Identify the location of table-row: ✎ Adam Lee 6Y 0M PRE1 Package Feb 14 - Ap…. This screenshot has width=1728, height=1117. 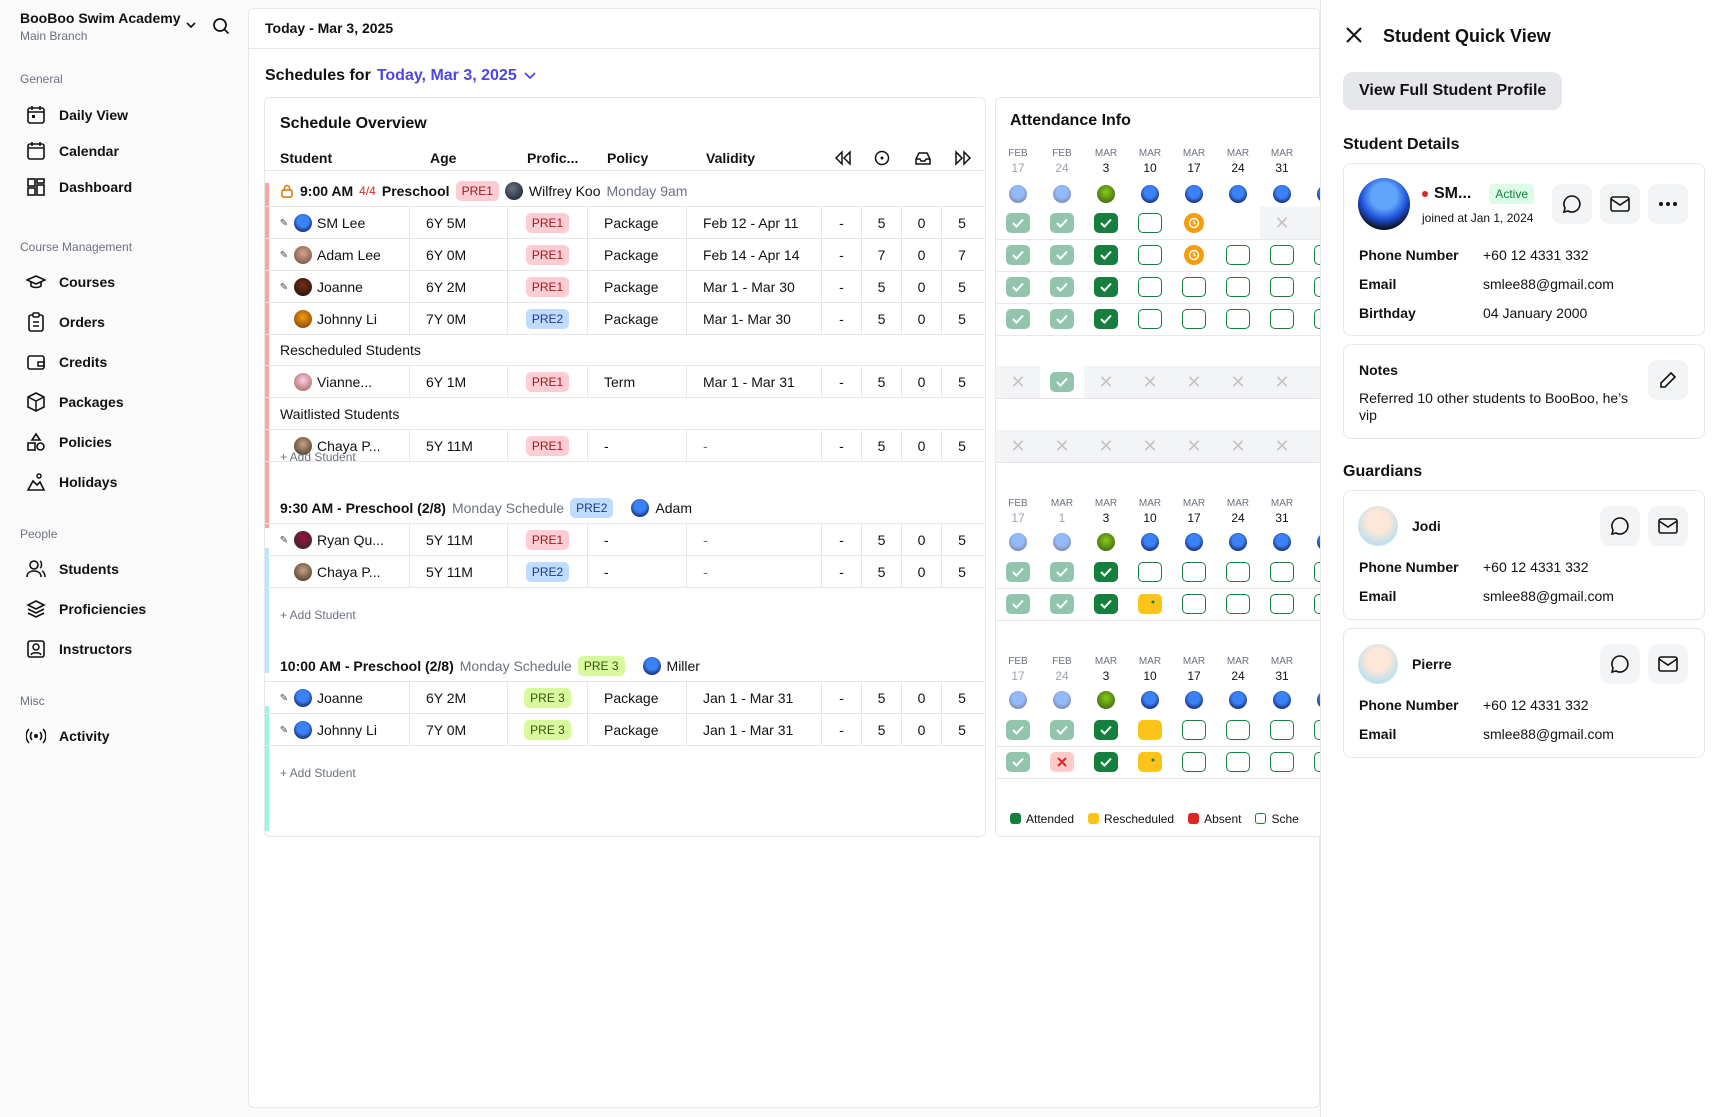
(625, 255).